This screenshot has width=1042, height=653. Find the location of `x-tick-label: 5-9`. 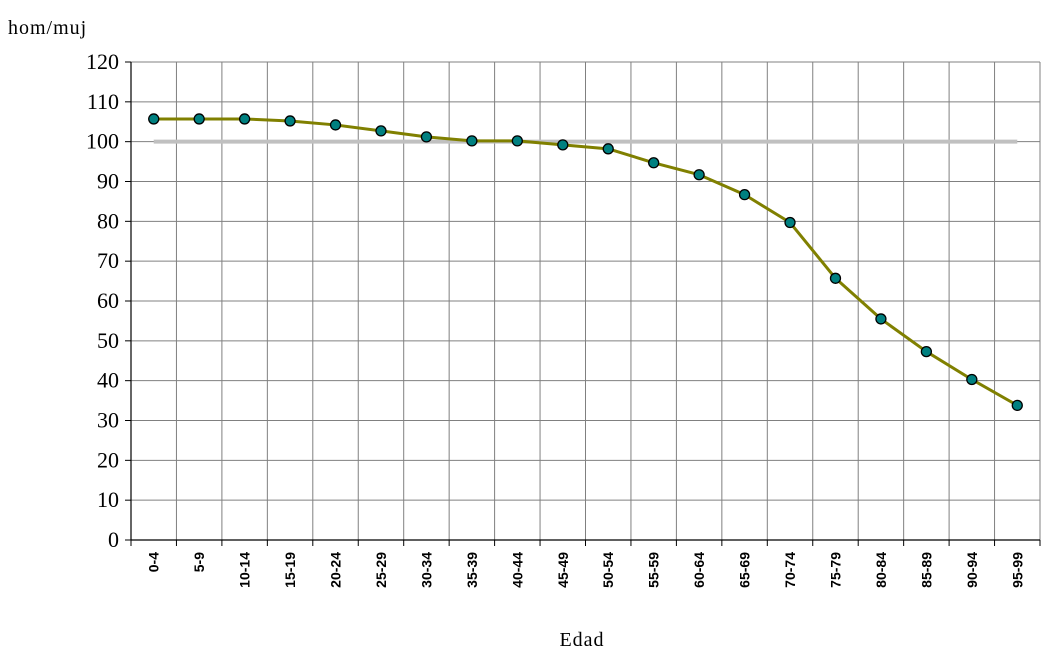

x-tick-label: 5-9 is located at coordinates (199, 562).